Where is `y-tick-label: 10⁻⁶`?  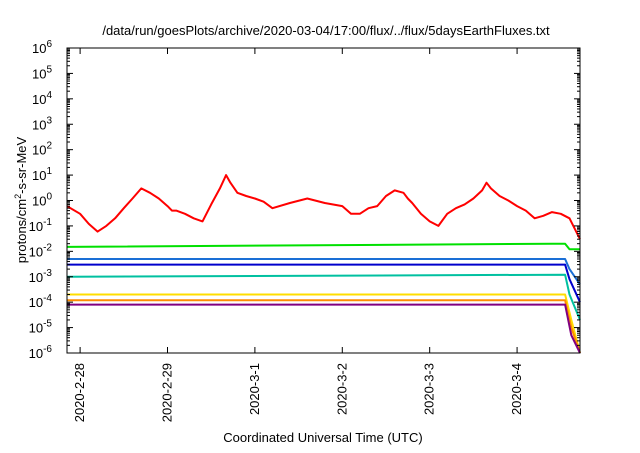 y-tick-label: 10⁻⁶ is located at coordinates (41, 352).